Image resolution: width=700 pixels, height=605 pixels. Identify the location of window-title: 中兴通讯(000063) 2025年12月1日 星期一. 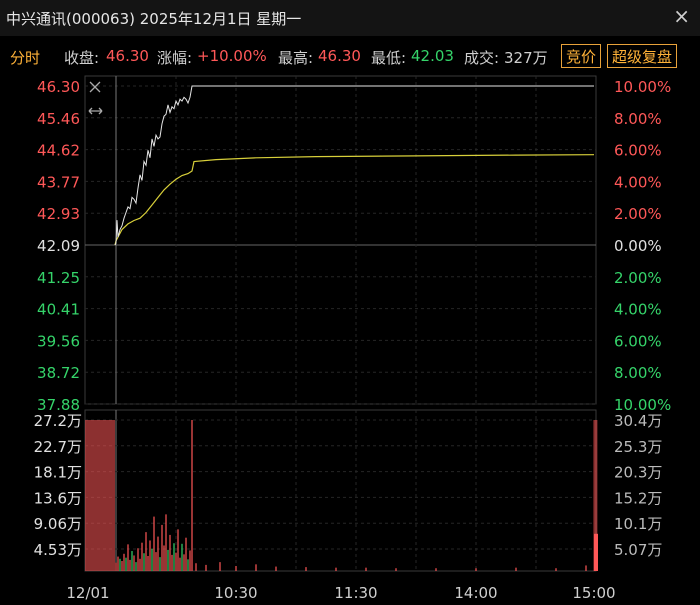
(154, 19).